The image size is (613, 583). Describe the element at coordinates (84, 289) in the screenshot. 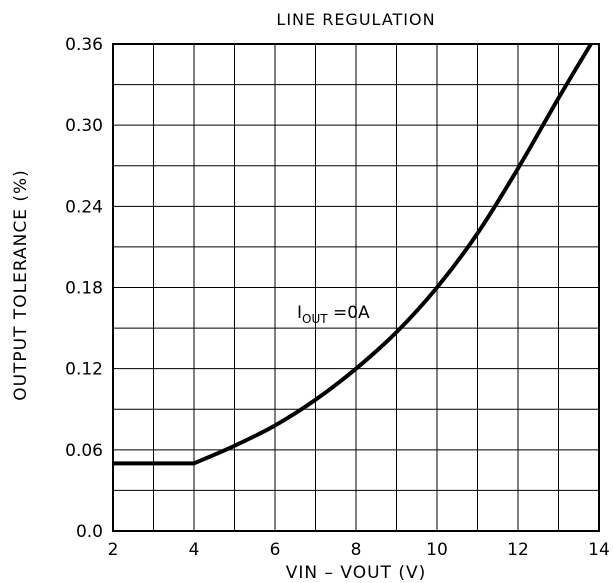

I see `y-tick-label: 0.18` at that location.